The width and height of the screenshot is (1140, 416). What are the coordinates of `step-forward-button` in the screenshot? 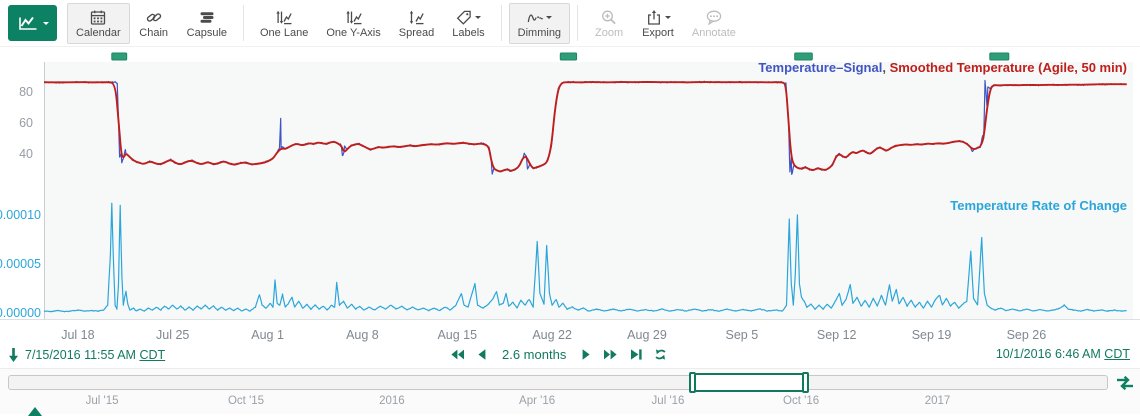 It's located at (610, 354).